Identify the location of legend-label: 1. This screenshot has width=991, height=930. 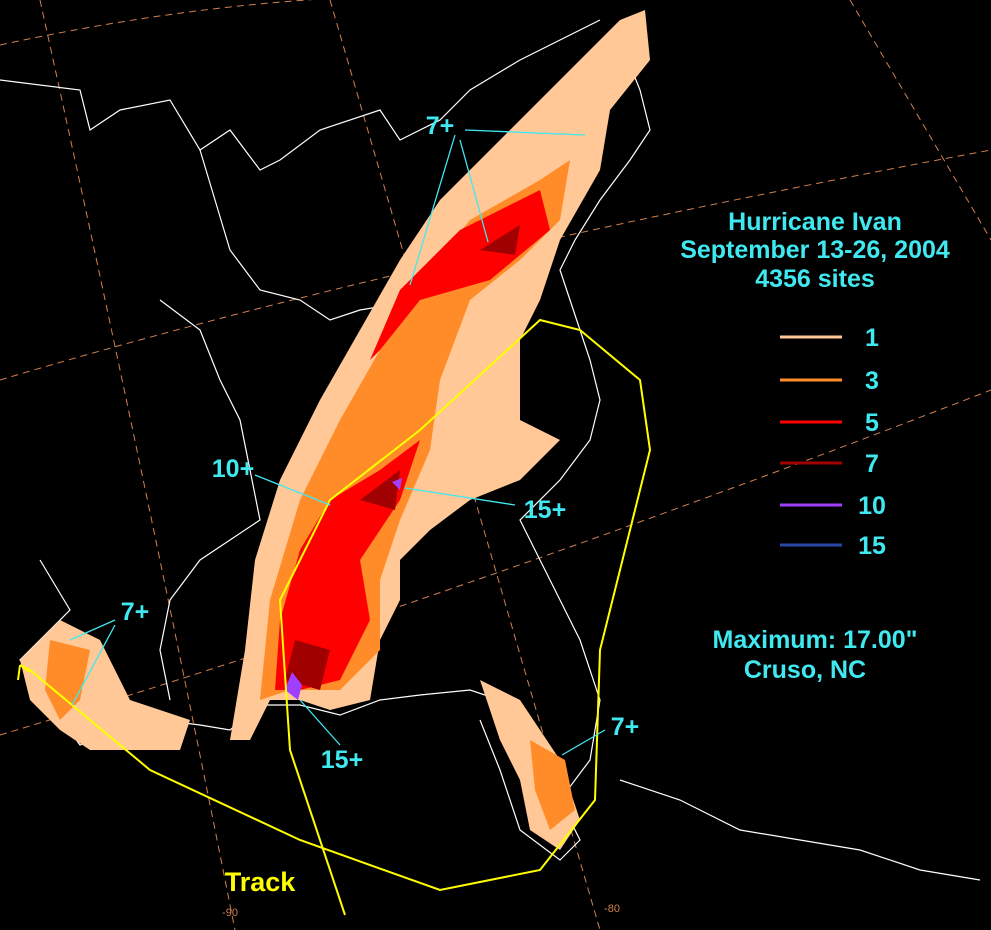
(872, 338).